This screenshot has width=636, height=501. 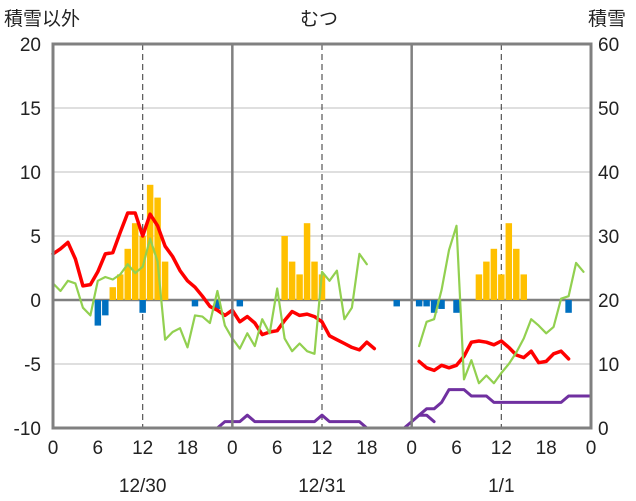 I want to click on date-label: 1/1, so click(x=501, y=486).